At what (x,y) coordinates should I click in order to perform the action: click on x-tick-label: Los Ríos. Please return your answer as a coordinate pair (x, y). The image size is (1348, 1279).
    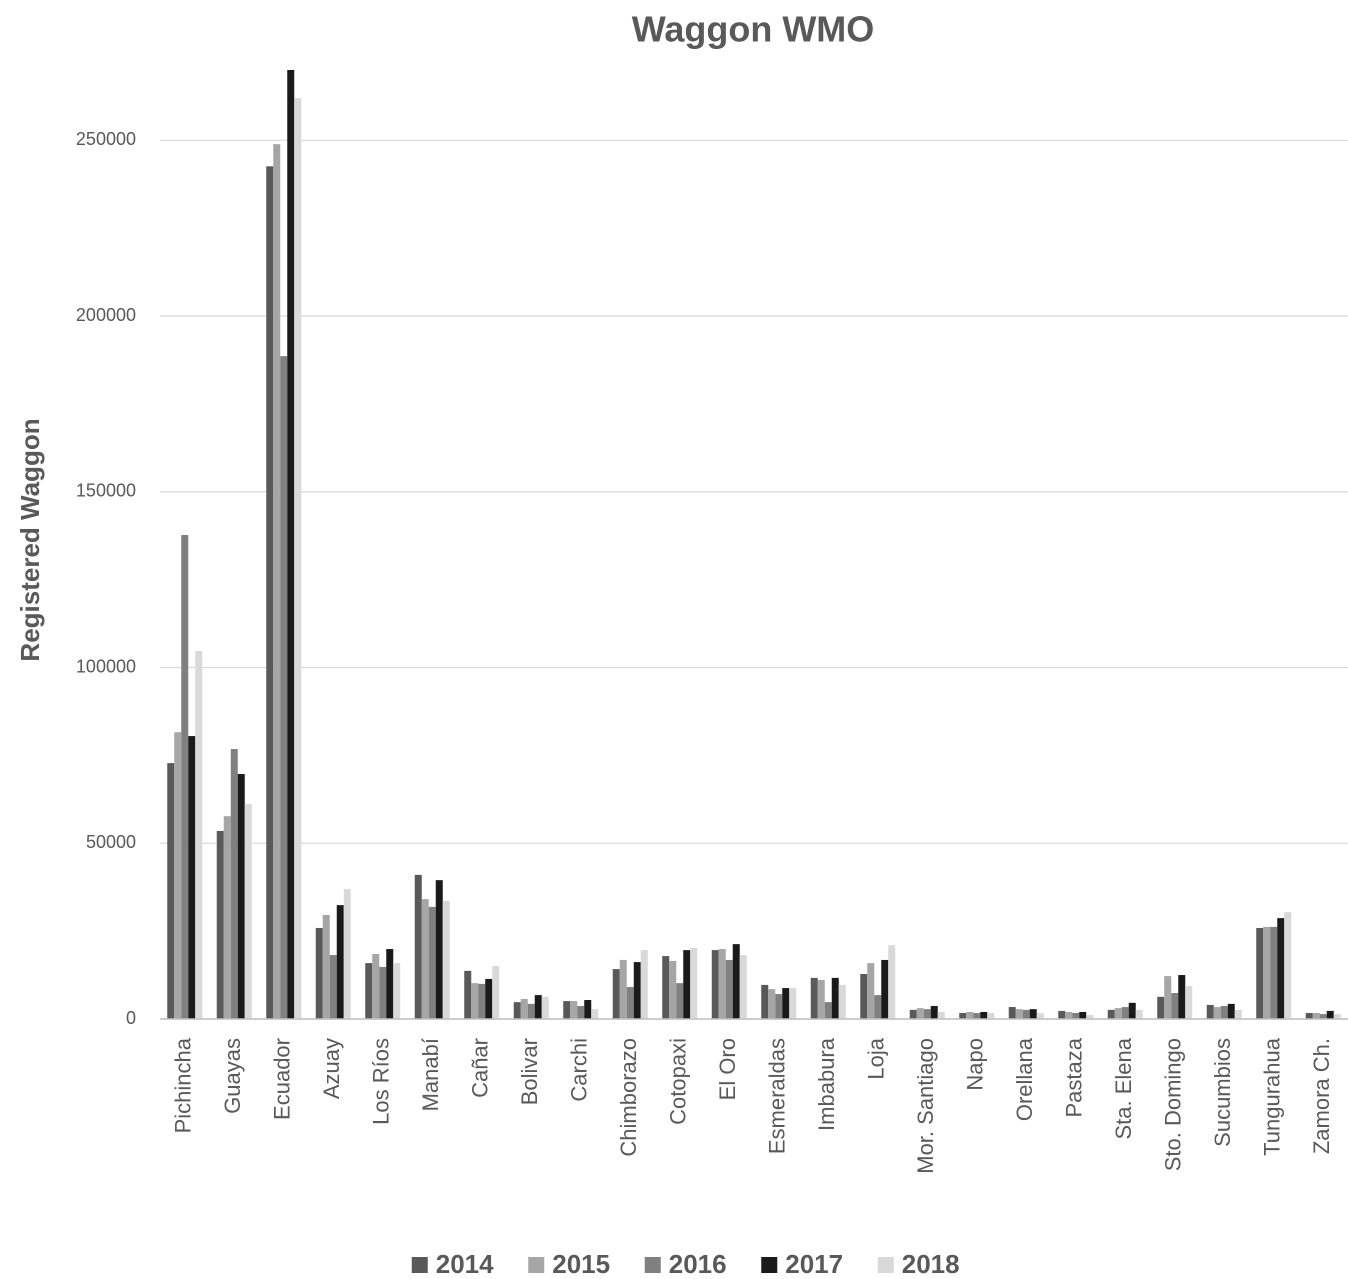
    Looking at the image, I should click on (381, 1081).